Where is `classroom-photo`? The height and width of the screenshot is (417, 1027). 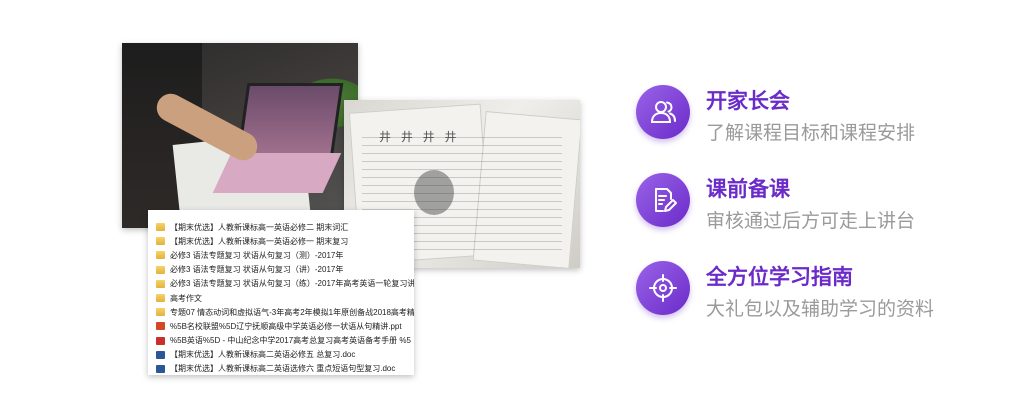
classroom-photo is located at coordinates (240, 135).